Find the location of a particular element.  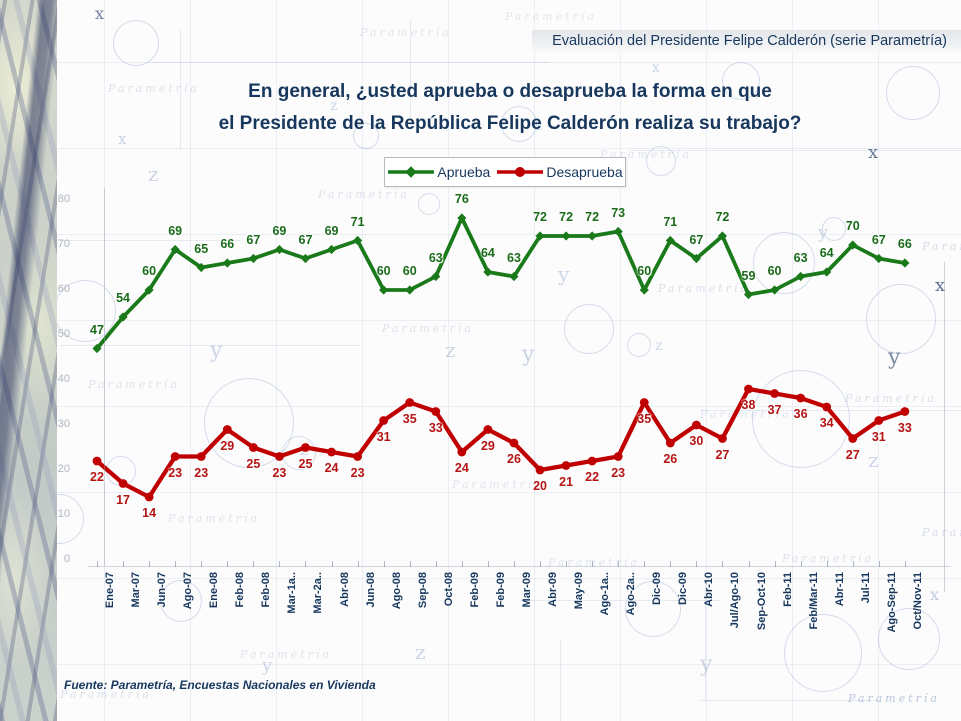

x-axis-category-label: Sep-Oct-10 is located at coordinates (761, 601).